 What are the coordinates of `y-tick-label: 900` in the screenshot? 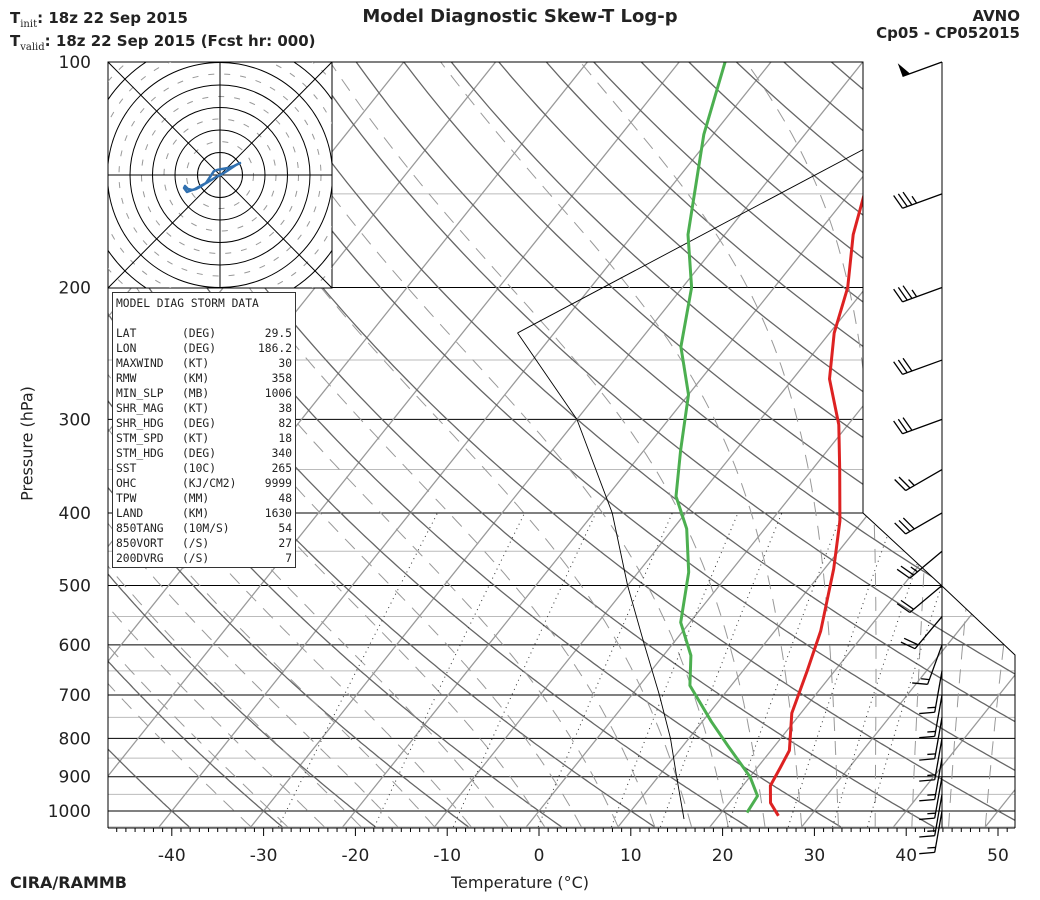 It's located at (75, 778).